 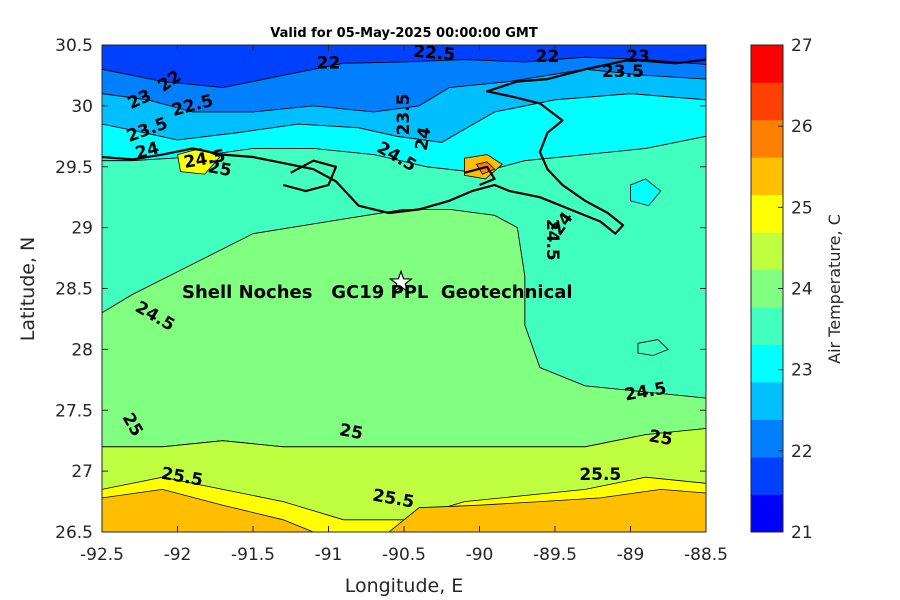 What do you see at coordinates (434, 54) in the screenshot?
I see `contour-label: 22.5` at bounding box center [434, 54].